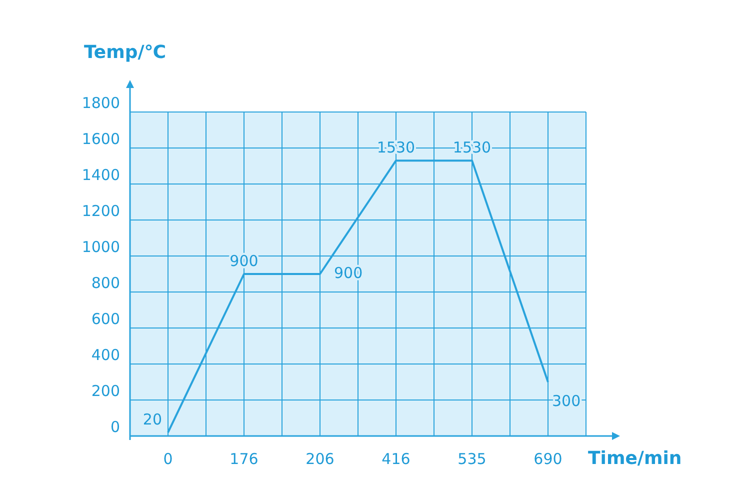  Describe the element at coordinates (105, 283) in the screenshot. I see `y-tick-label: 800` at that location.